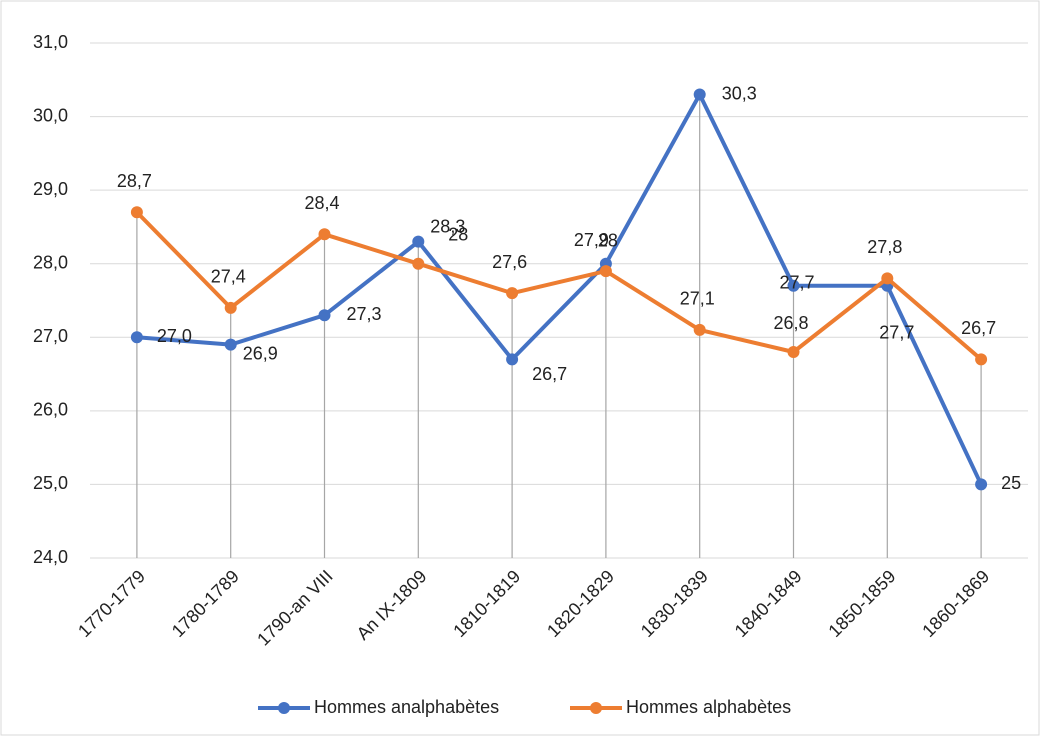 This screenshot has height=742, width=1041. What do you see at coordinates (50, 336) in the screenshot?
I see `y-tick-label: 27,0` at bounding box center [50, 336].